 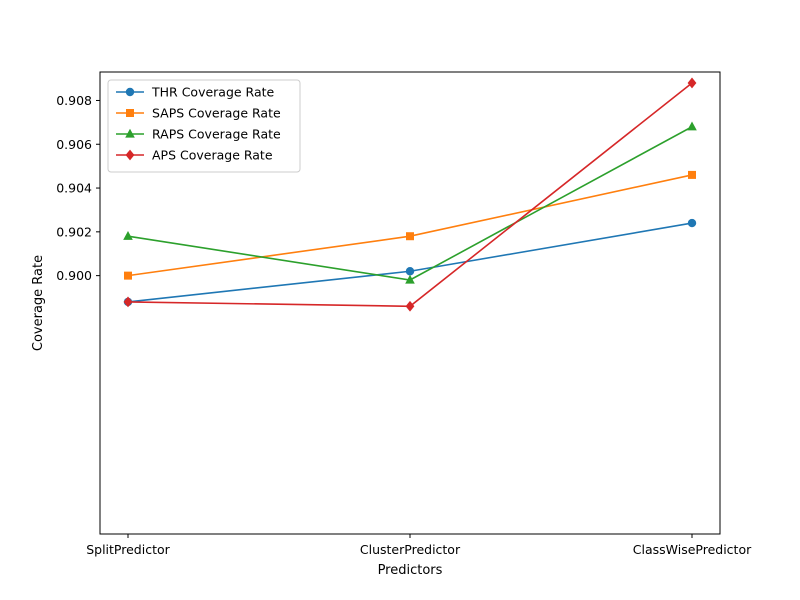 What do you see at coordinates (128, 549) in the screenshot?
I see `x-tick-label: SplitPredictor` at bounding box center [128, 549].